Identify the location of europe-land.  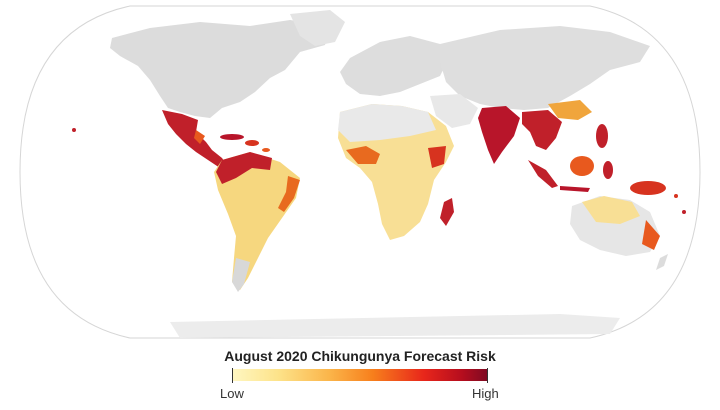
(394, 66).